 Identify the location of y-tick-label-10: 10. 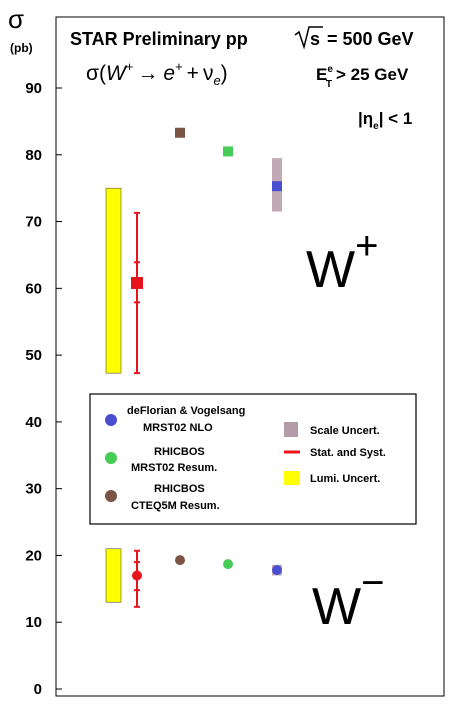
(33, 622).